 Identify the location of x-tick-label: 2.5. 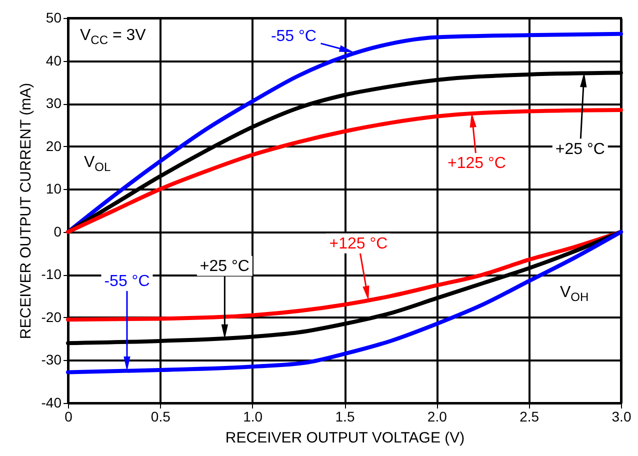
(530, 416).